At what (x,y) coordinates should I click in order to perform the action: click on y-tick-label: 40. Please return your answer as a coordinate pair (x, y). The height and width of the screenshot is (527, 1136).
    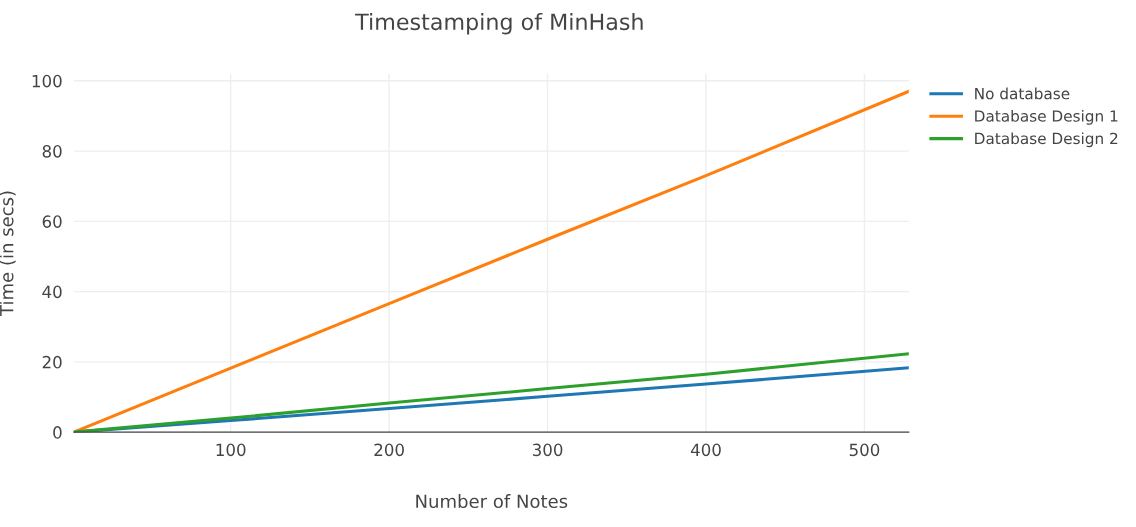
    Looking at the image, I should click on (52, 292).